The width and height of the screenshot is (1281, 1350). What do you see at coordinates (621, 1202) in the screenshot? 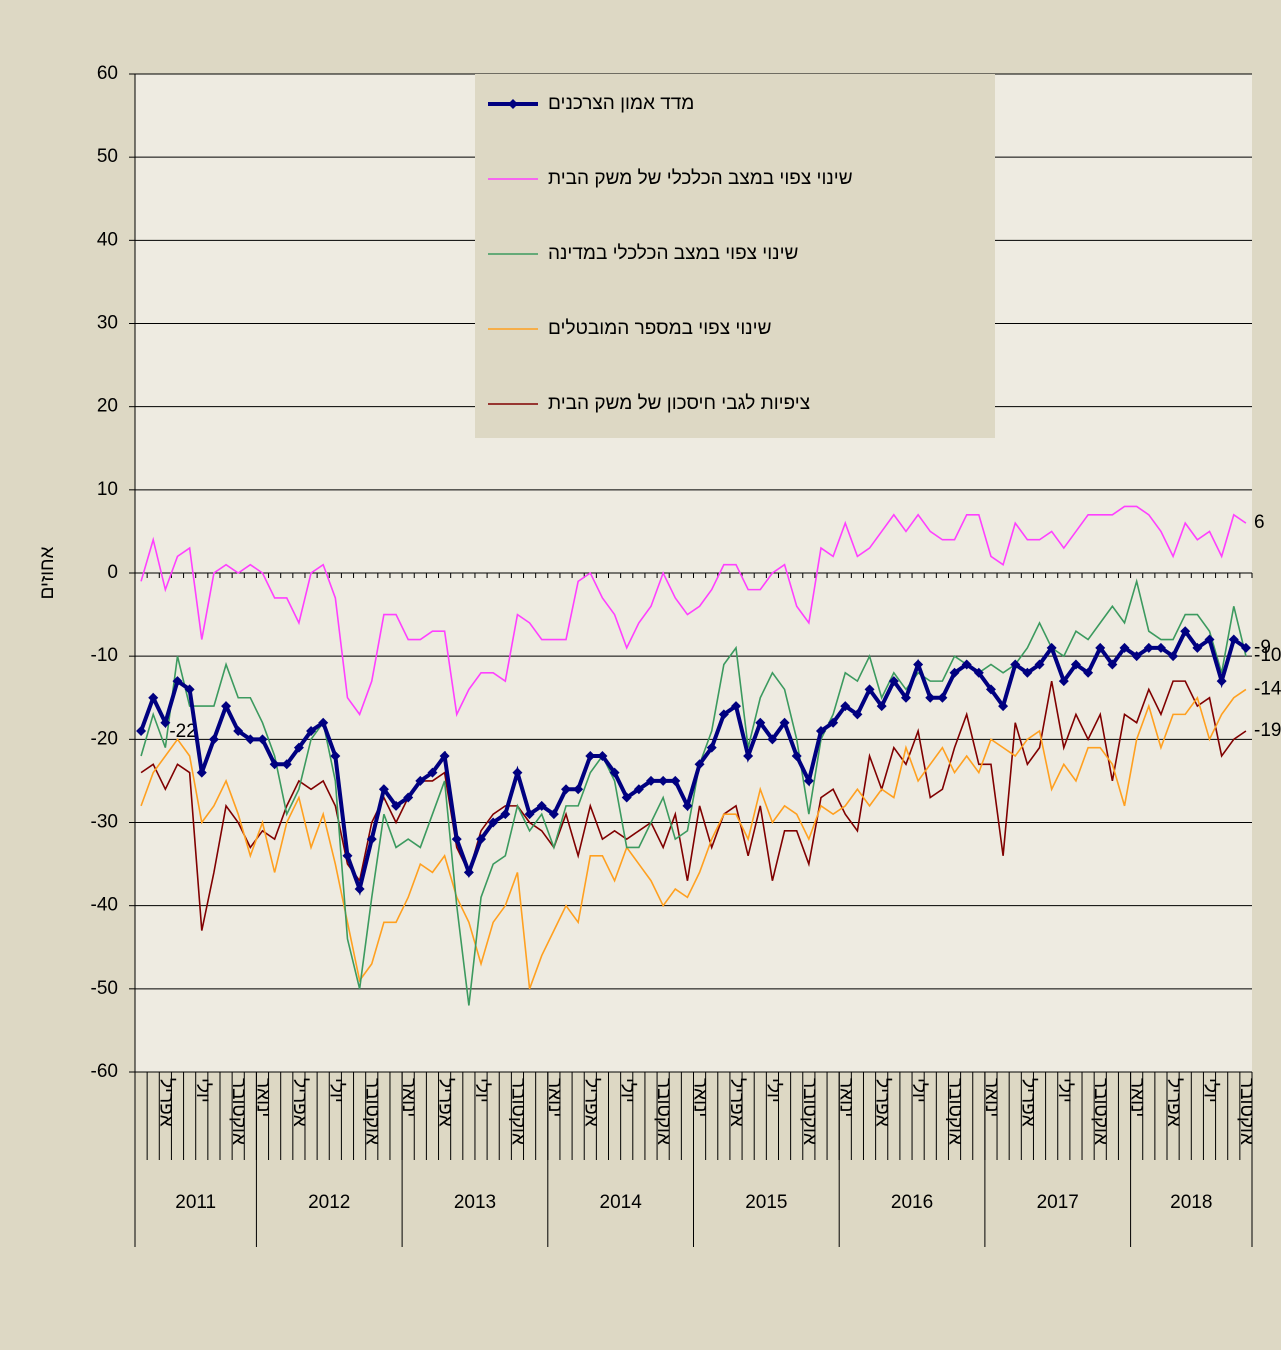
I see `group-label: 2014` at bounding box center [621, 1202].